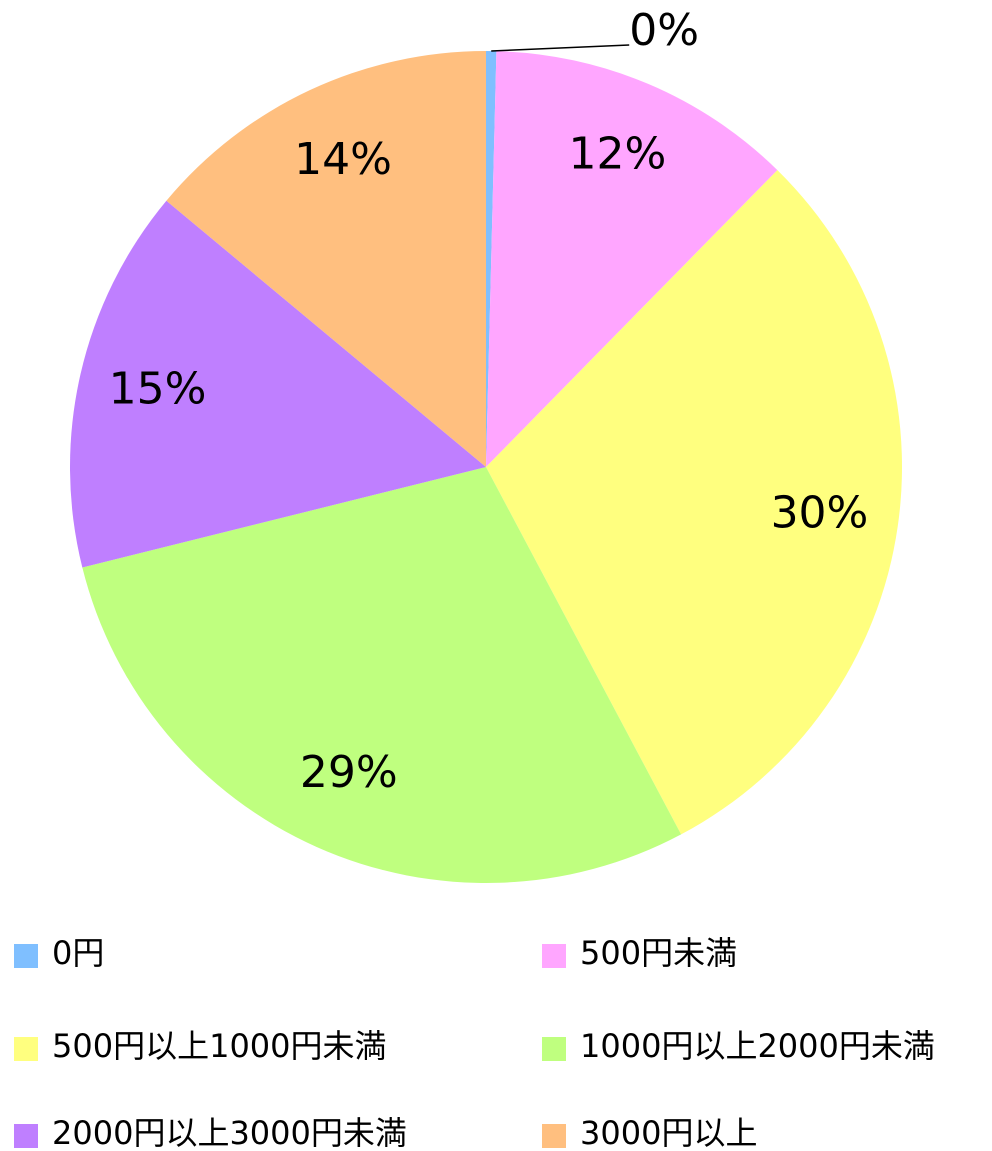 This screenshot has height=1151, width=992. What do you see at coordinates (560, 48) in the screenshot?
I see `leader-line` at bounding box center [560, 48].